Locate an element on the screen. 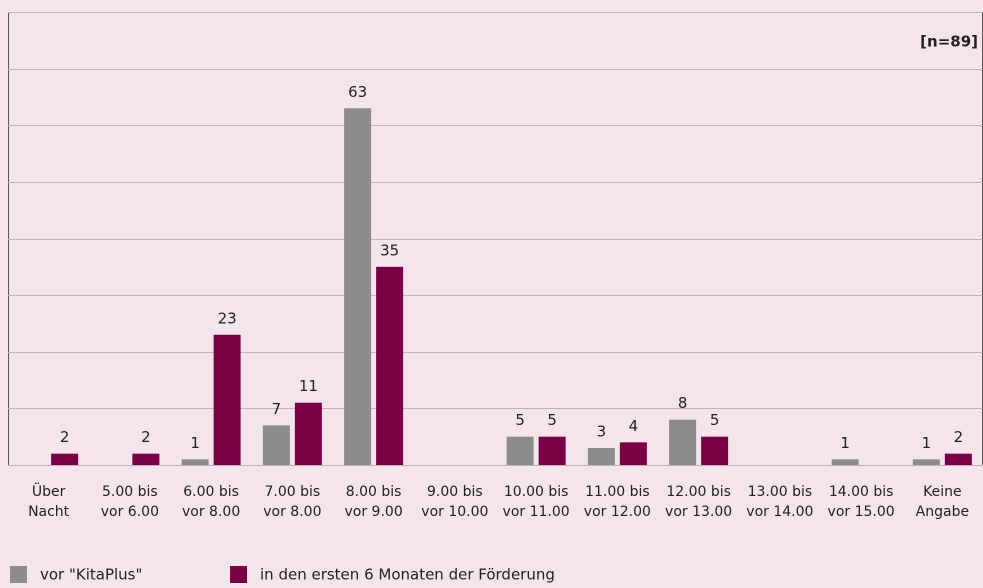 The width and height of the screenshot is (983, 588). legend-label: in den ersten 6 Monaten der Förderung is located at coordinates (407, 575).